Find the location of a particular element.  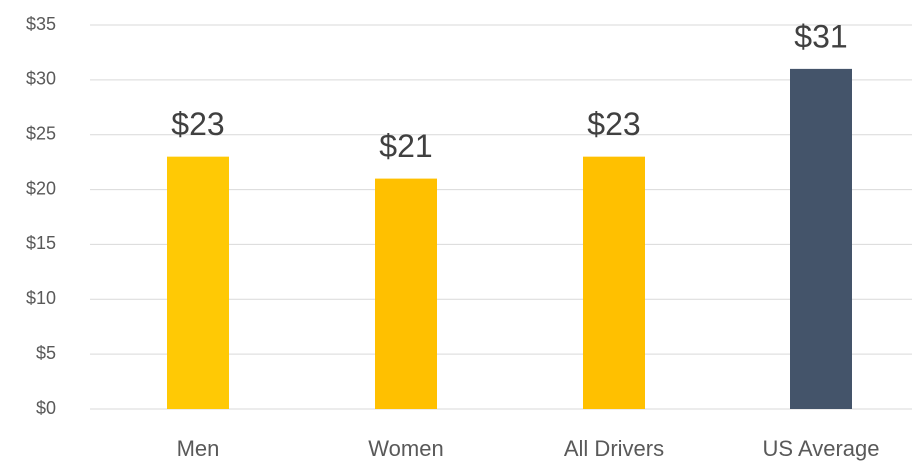

data-label: $31 is located at coordinates (820, 36).